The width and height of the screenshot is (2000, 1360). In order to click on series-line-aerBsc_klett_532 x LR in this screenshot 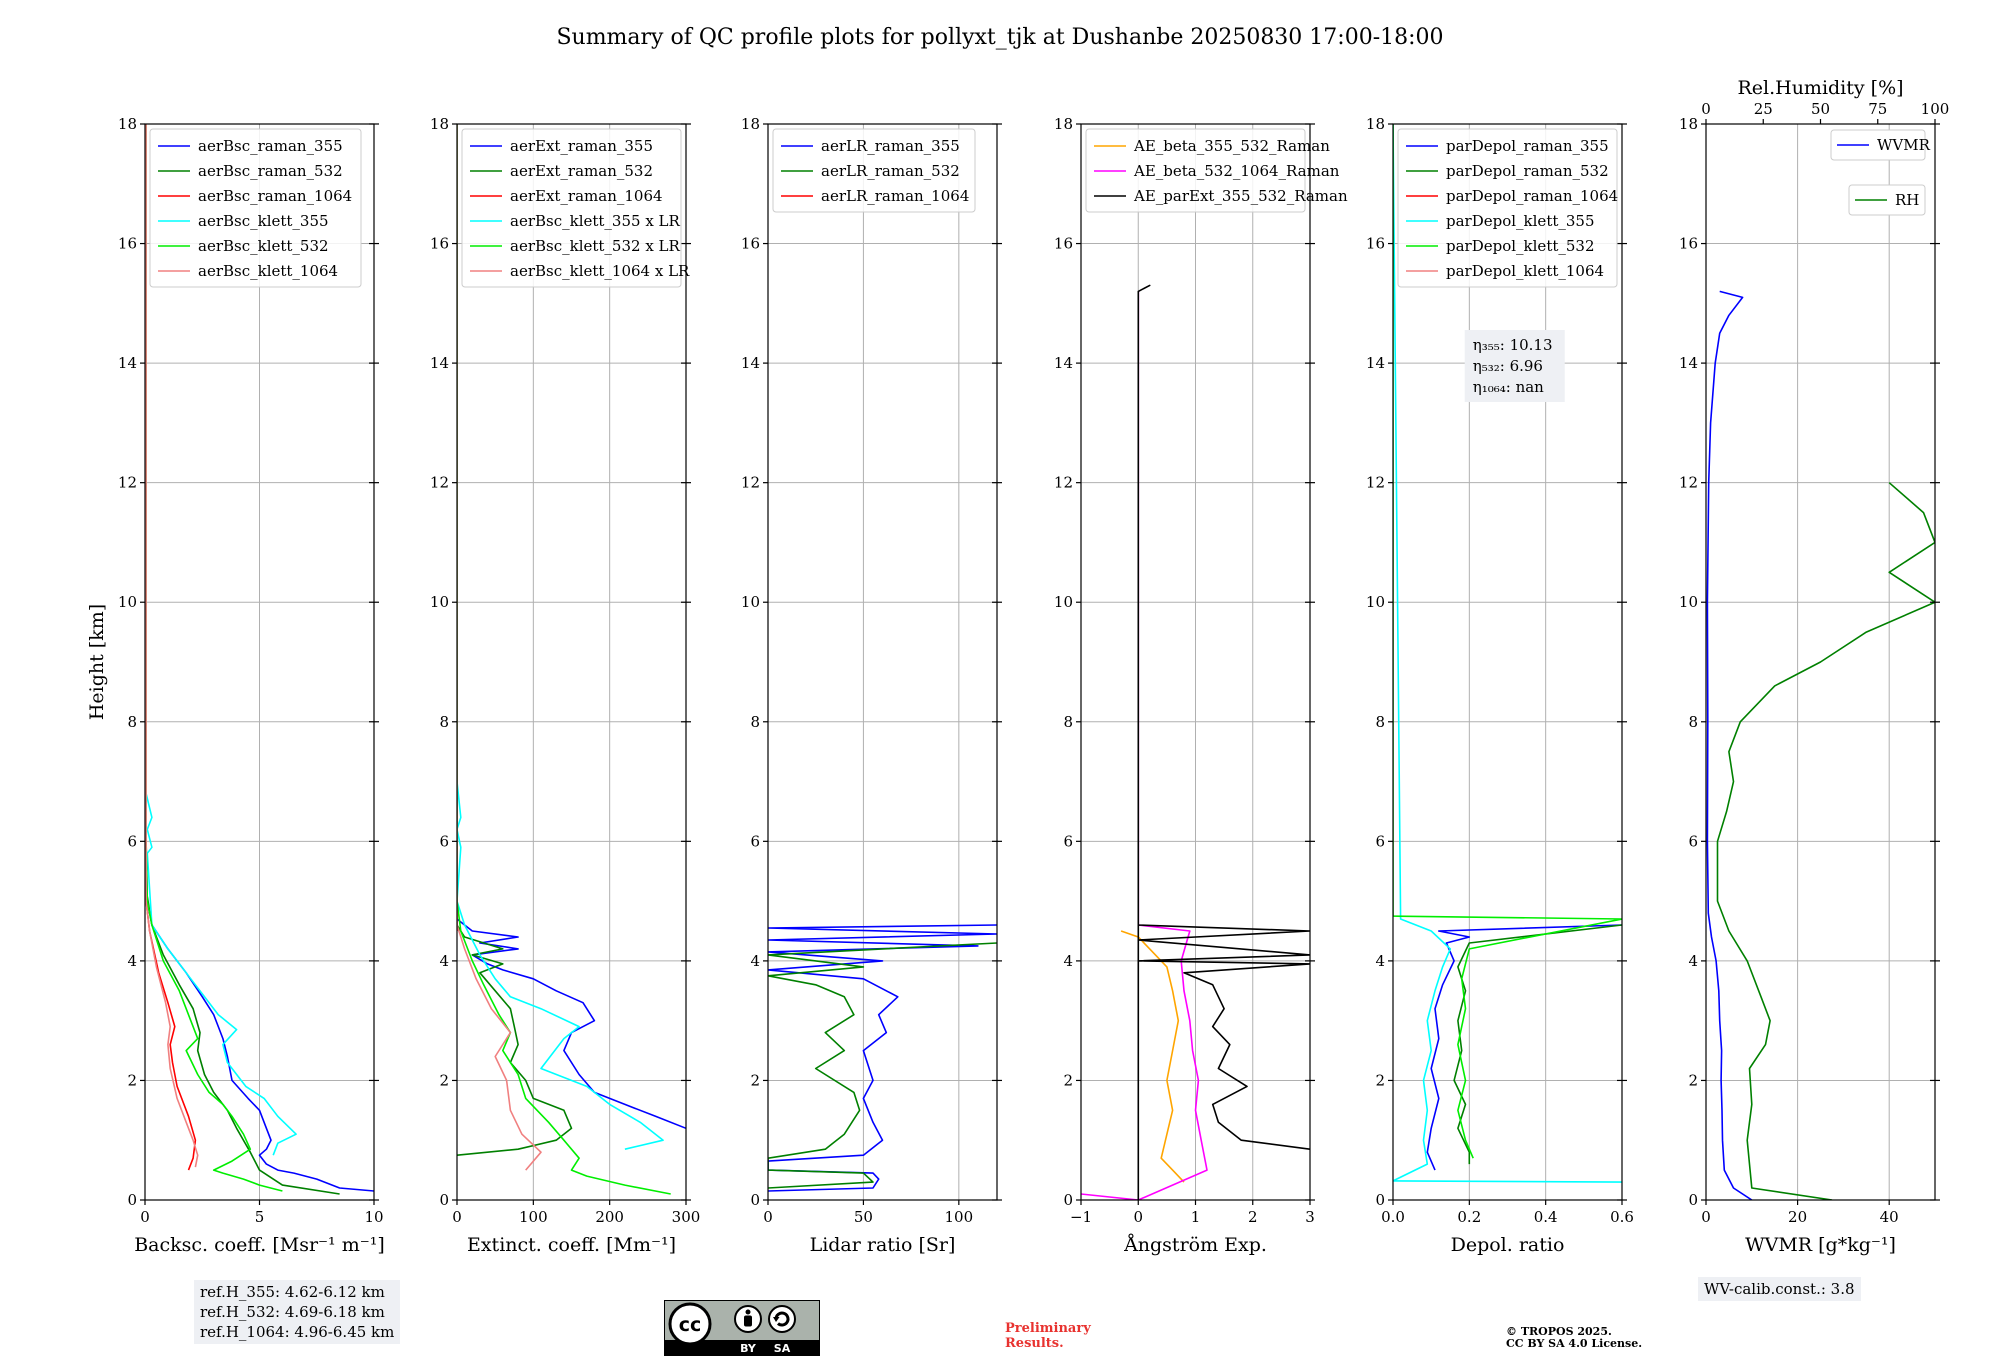, I will do `click(564, 659)`.